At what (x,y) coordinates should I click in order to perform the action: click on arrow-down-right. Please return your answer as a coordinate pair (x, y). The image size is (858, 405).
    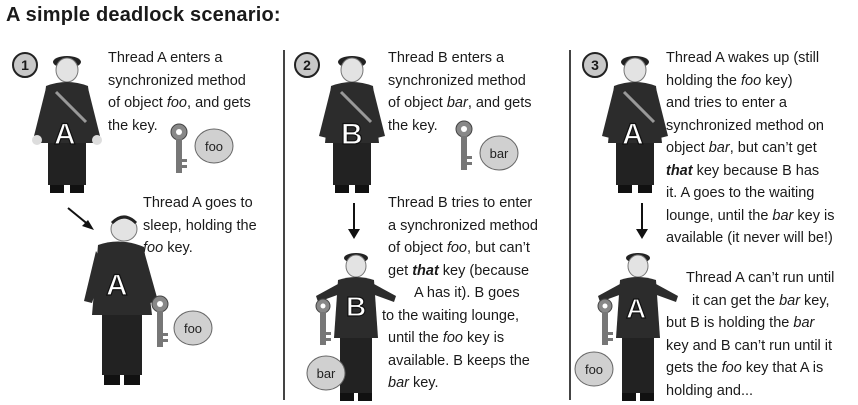
    Looking at the image, I should click on (80, 218).